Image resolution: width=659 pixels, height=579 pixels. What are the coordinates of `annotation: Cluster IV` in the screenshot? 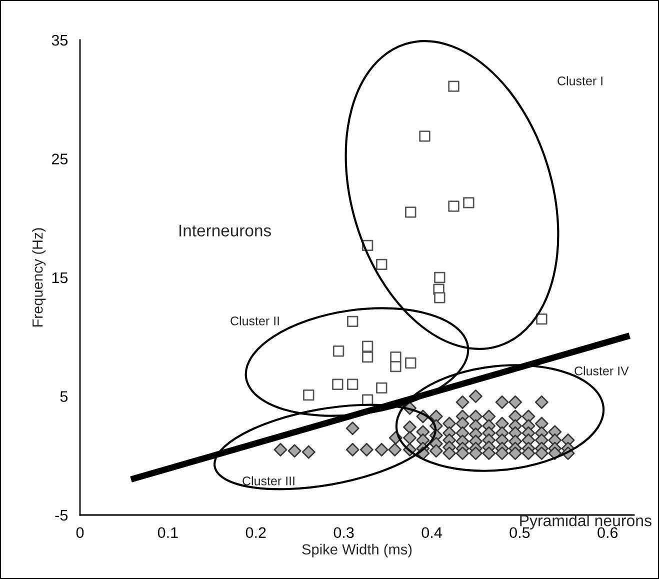 It's located at (601, 371).